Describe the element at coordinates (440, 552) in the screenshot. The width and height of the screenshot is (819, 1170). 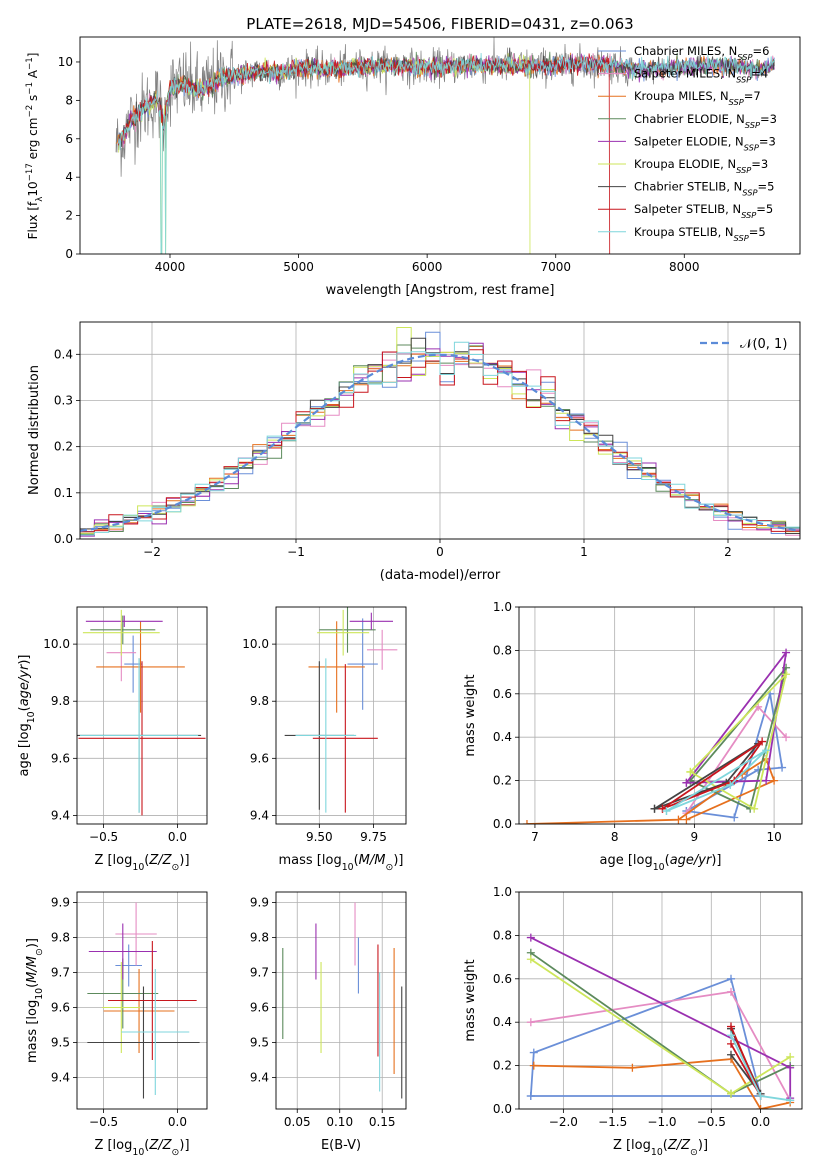
I see `x-tick-label: 0` at that location.